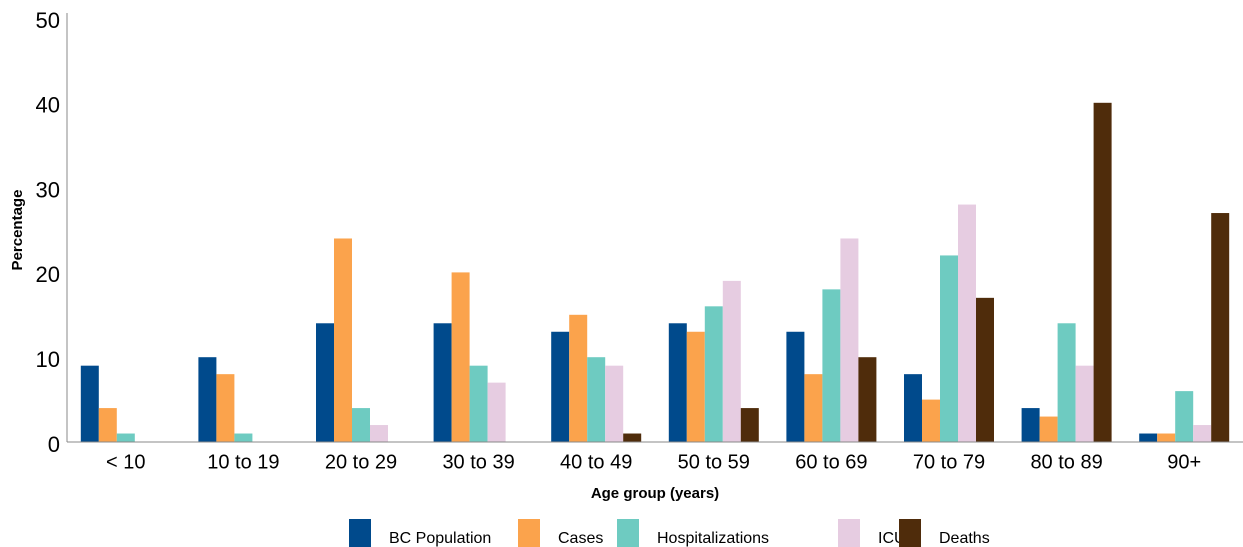  What do you see at coordinates (949, 462) in the screenshot?
I see `x-tick-label: 70 to 79` at bounding box center [949, 462].